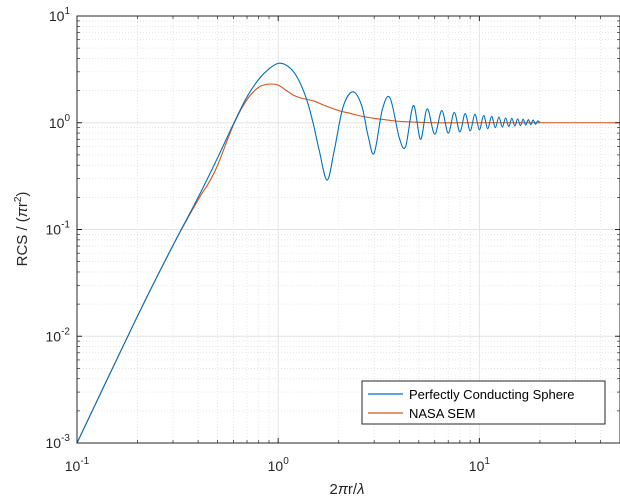 The height and width of the screenshot is (499, 620). I want to click on y-tick-label: 10⁻¹, so click(58, 229).